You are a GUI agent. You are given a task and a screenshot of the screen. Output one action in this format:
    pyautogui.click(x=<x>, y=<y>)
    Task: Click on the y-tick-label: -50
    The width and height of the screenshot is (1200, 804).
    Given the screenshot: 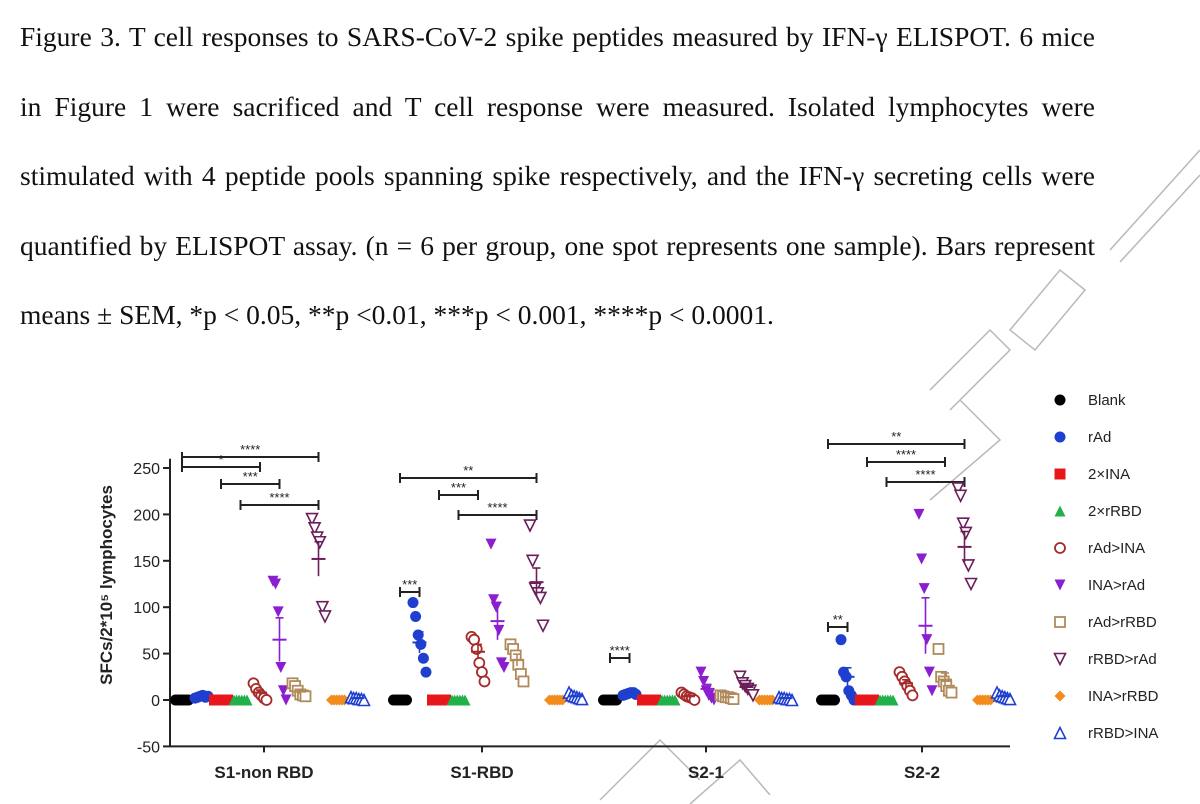 What is the action you would take?
    pyautogui.click(x=148, y=747)
    